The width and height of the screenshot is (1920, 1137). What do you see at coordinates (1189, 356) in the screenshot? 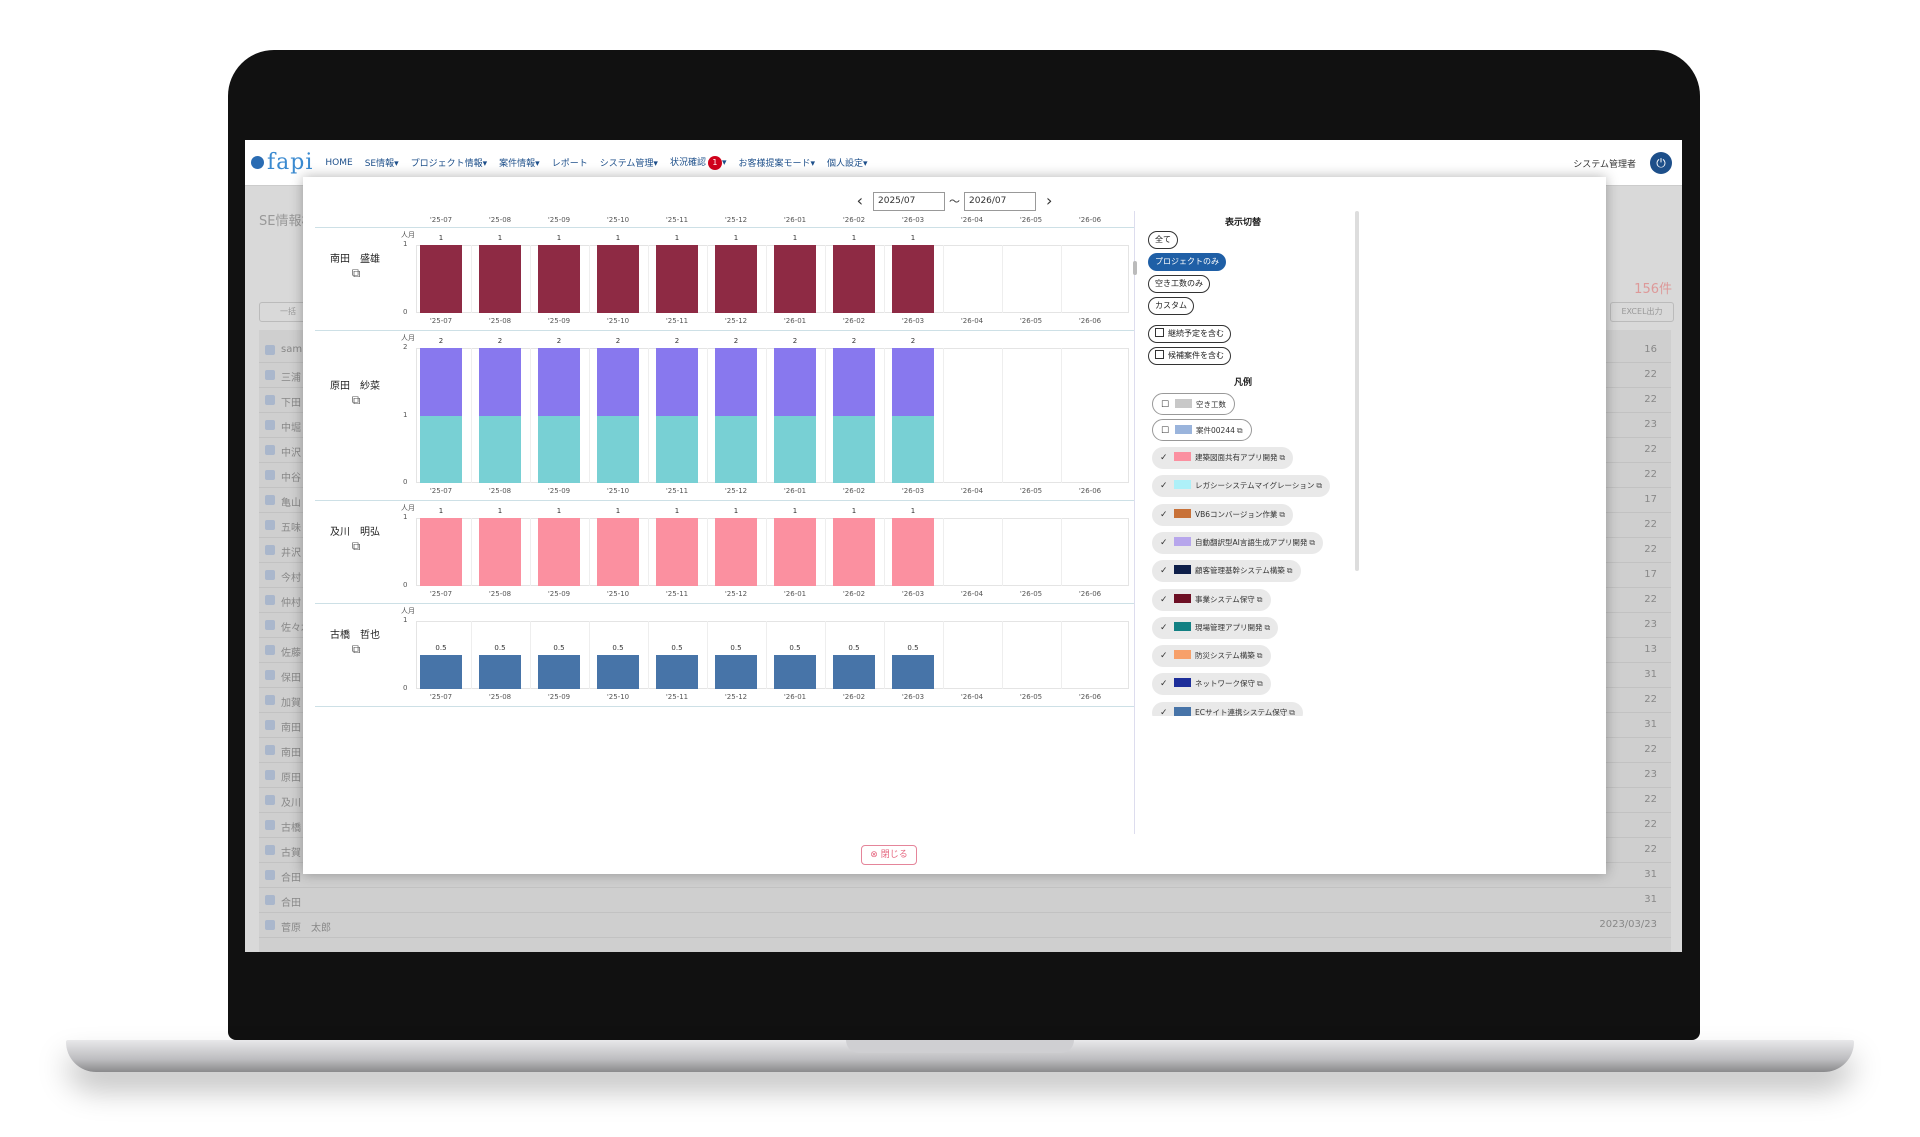
I see `include-candidate-checkbox: 候補案件を含む` at bounding box center [1189, 356].